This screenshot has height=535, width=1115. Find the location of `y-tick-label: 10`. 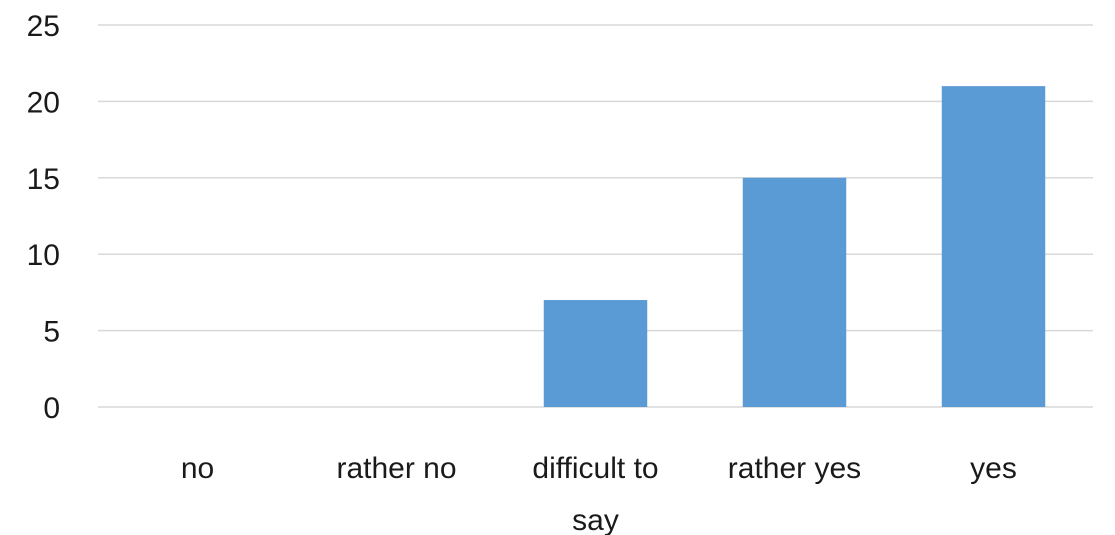

y-tick-label: 10 is located at coordinates (43, 255).